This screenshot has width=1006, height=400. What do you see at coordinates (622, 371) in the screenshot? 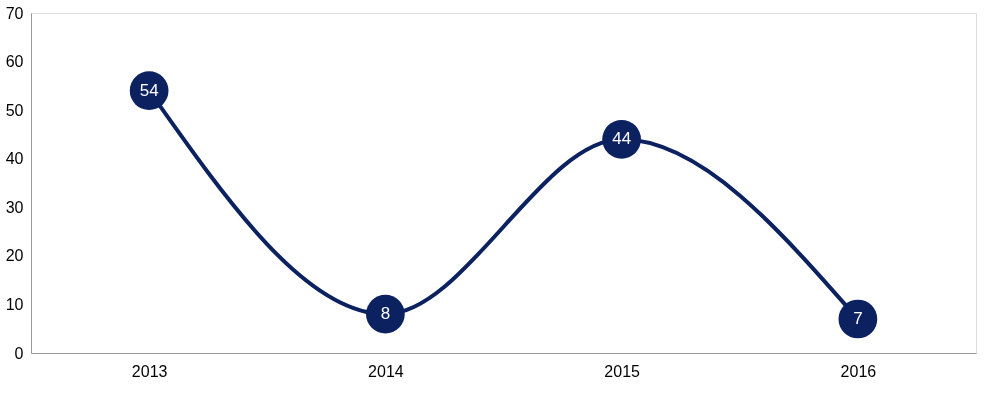
I see `x-tick-label: 2015` at bounding box center [622, 371].